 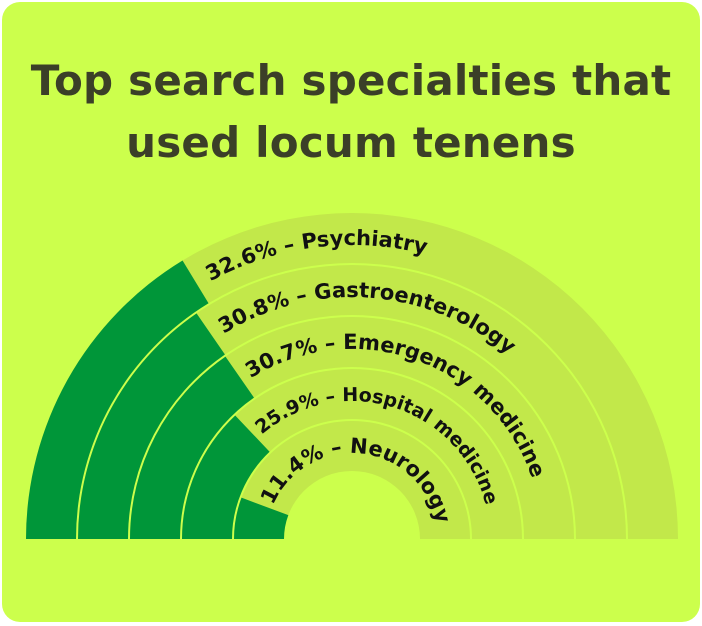 I want to click on title-line-1: Top search specialties that, so click(x=351, y=80).